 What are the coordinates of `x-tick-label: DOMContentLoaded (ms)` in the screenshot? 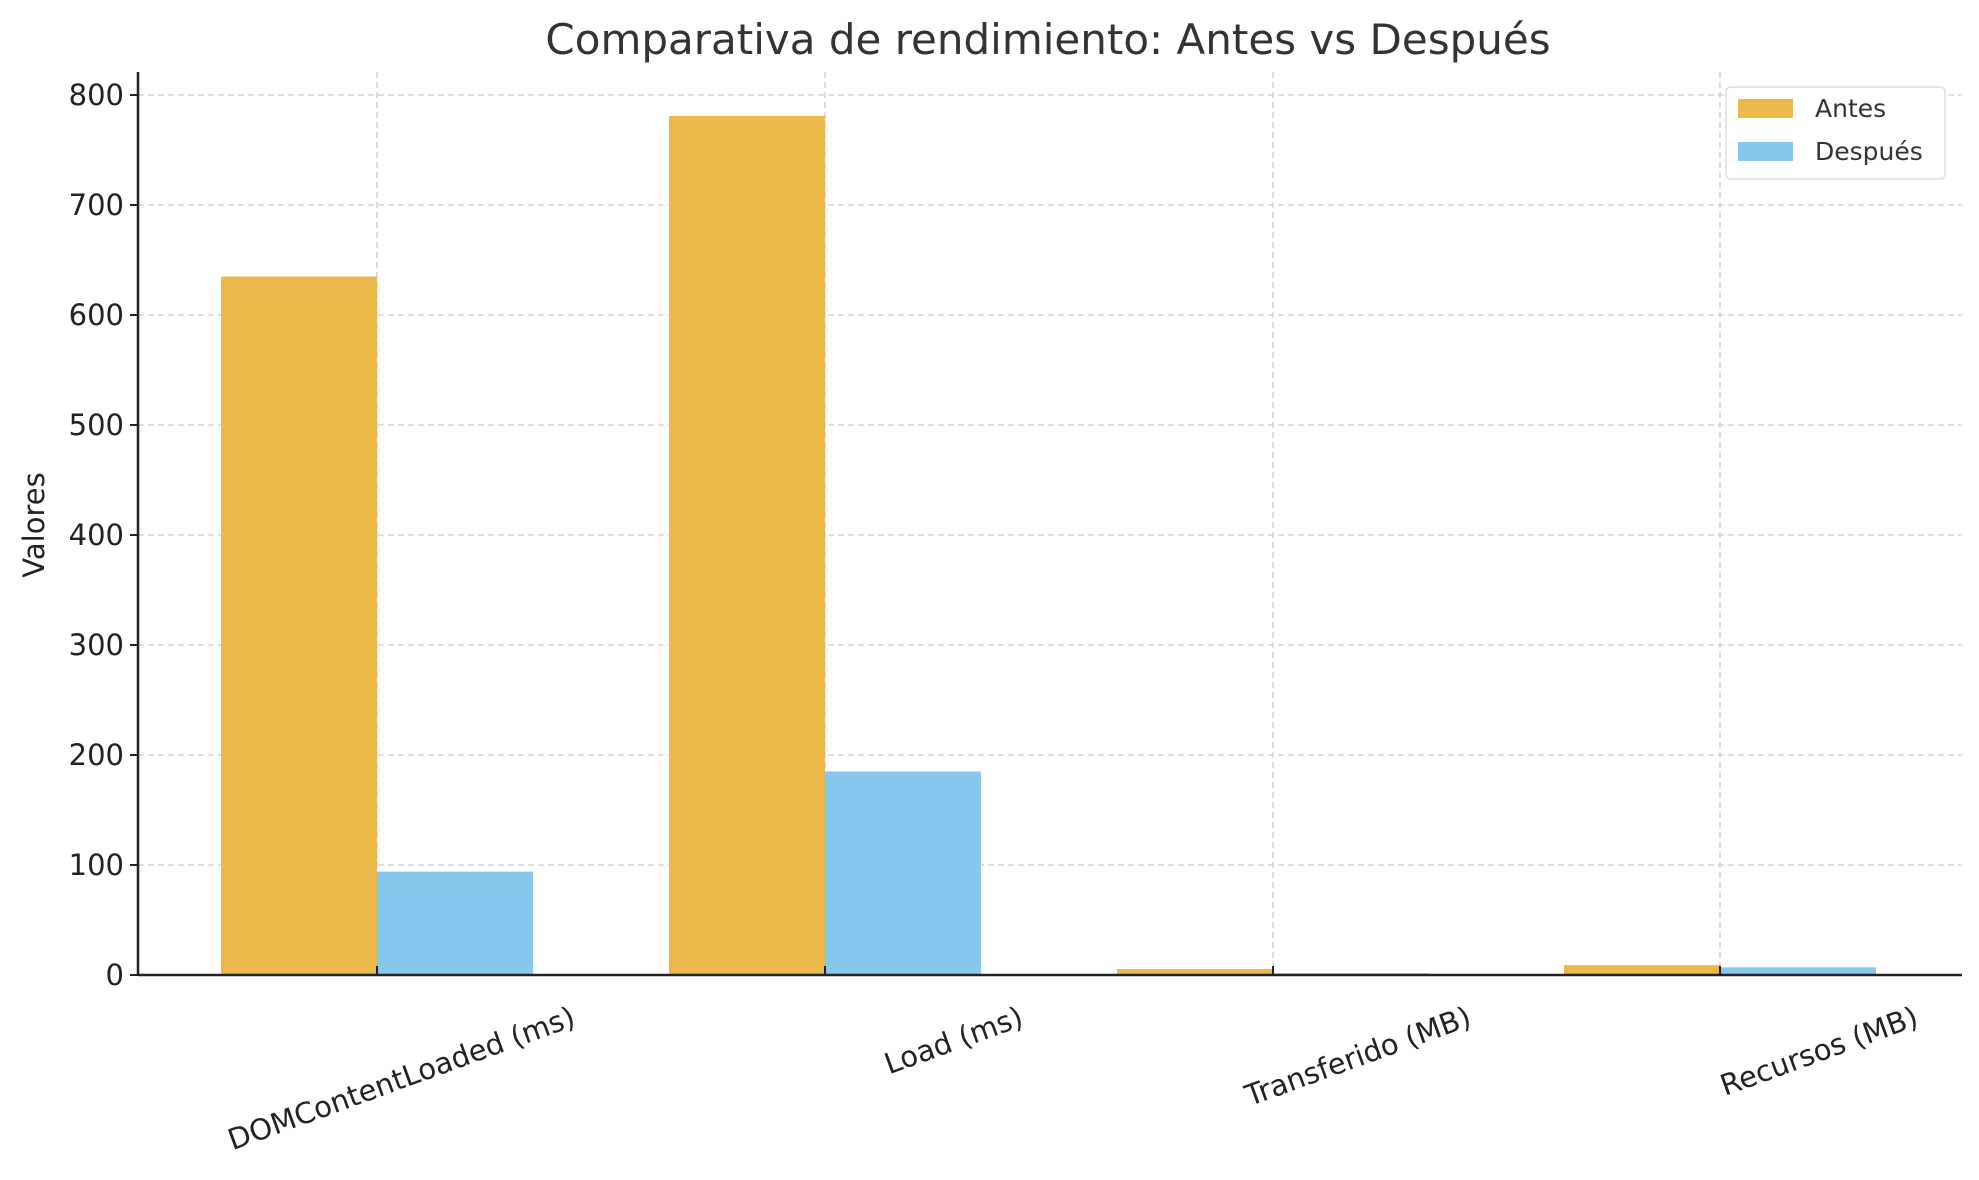 It's located at (401, 1078).